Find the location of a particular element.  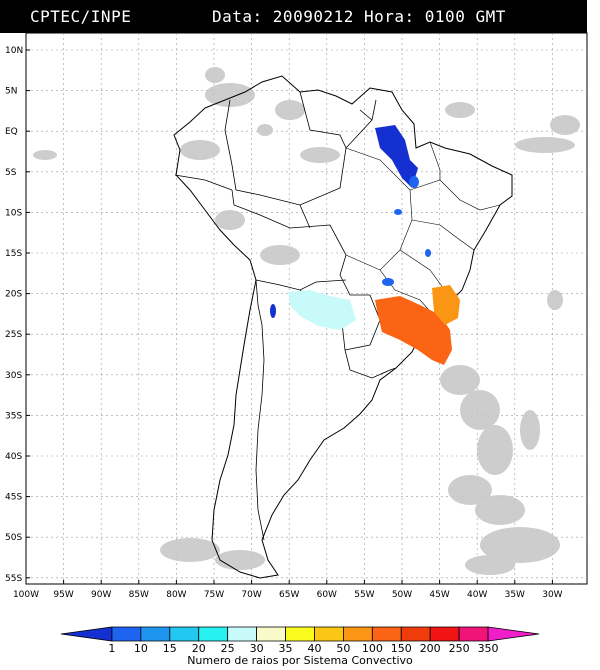

lat-tick-label: 10N is located at coordinates (14, 51).